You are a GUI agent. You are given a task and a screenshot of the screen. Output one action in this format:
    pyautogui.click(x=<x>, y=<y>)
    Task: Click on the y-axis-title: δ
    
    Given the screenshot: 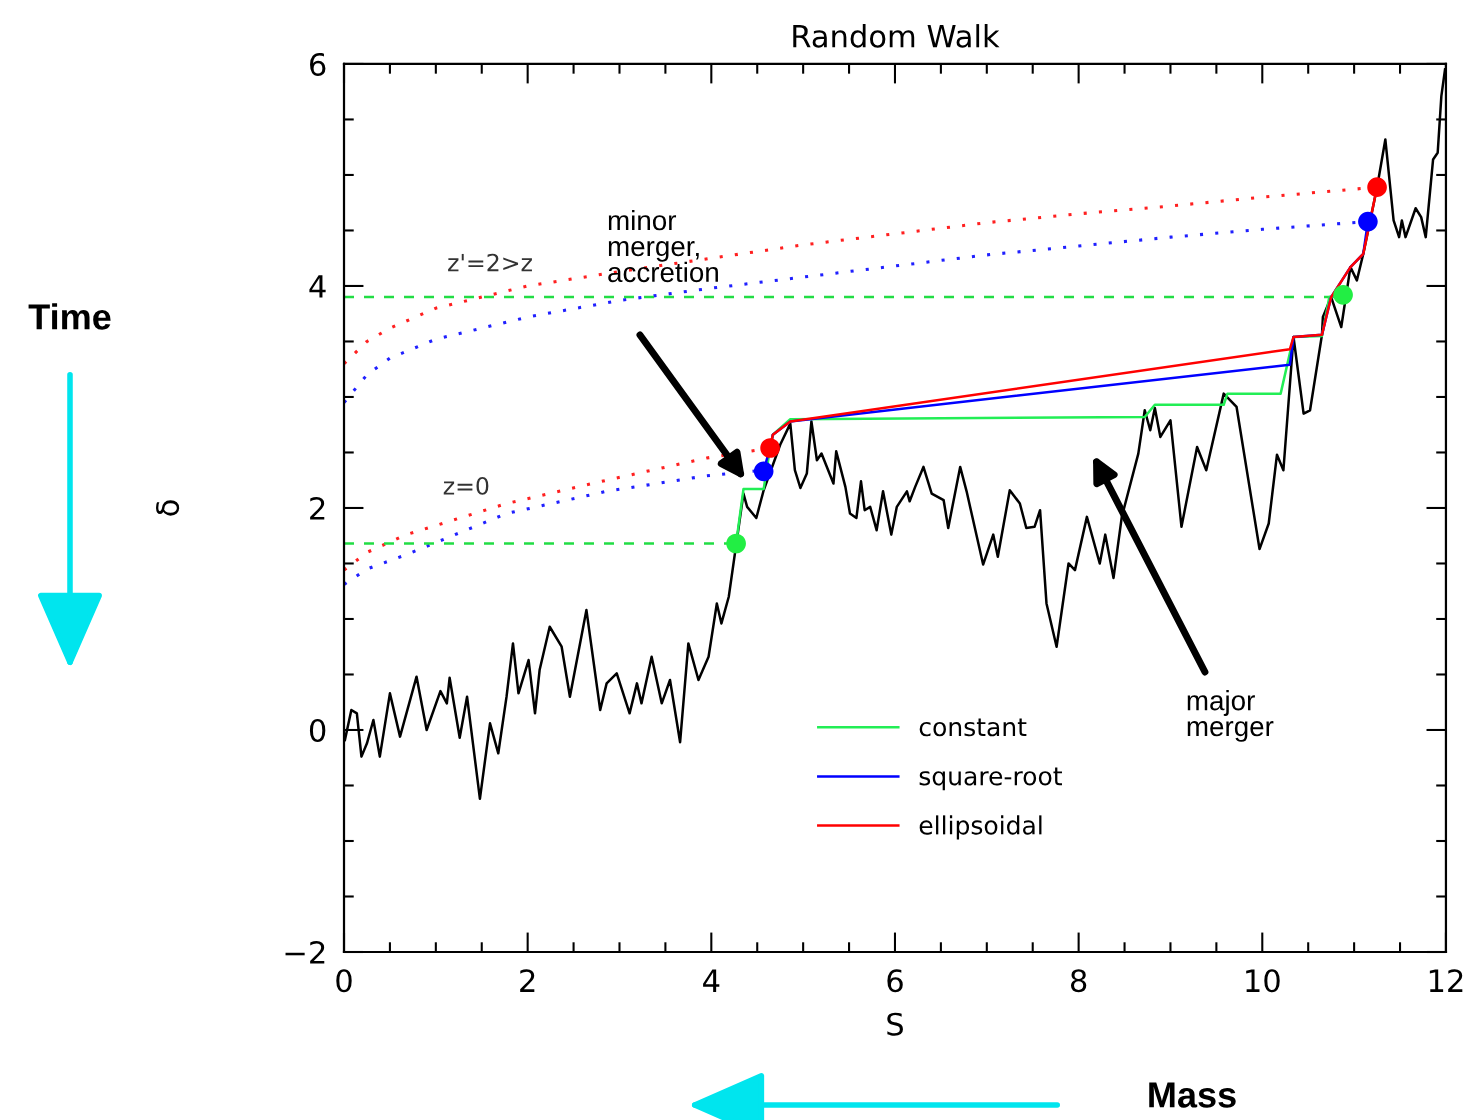 What is the action you would take?
    pyautogui.click(x=168, y=508)
    